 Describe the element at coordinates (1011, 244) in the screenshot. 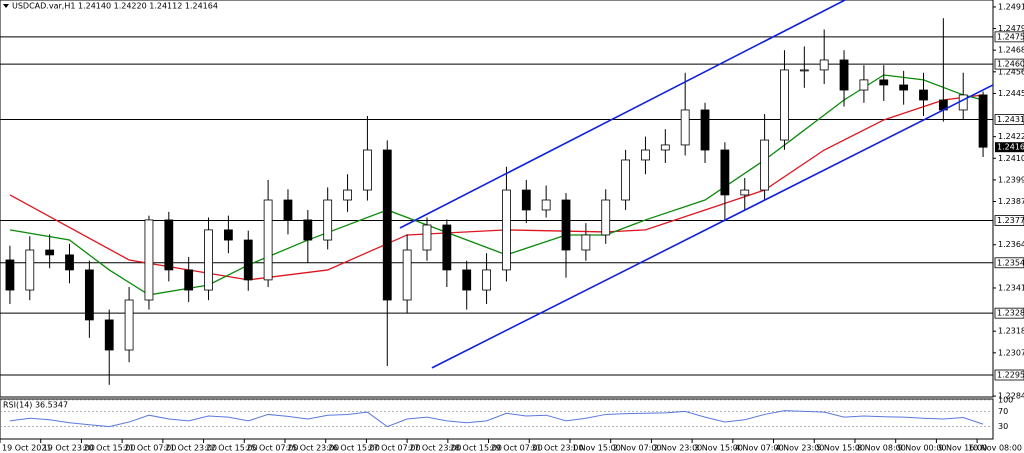

I see `y-tick-label: 1.23645` at that location.